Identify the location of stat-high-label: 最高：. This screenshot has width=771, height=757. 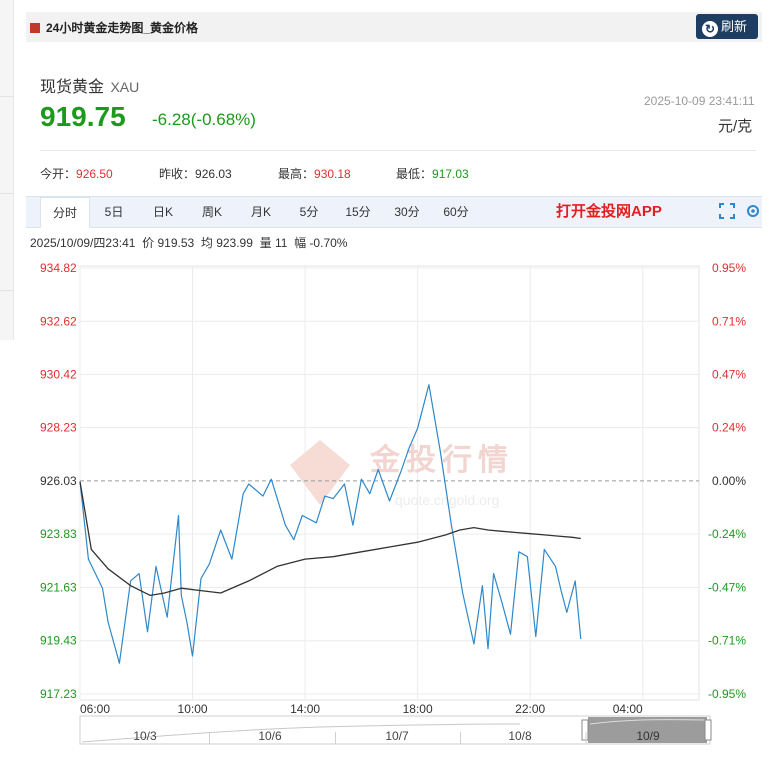
(296, 174).